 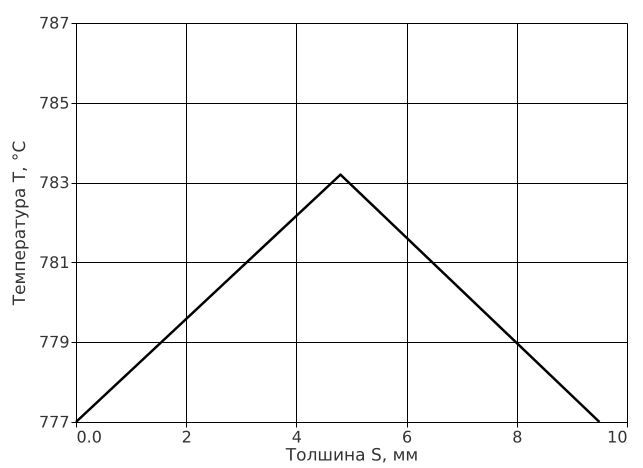 I want to click on x-tick-label: 4, so click(x=297, y=437).